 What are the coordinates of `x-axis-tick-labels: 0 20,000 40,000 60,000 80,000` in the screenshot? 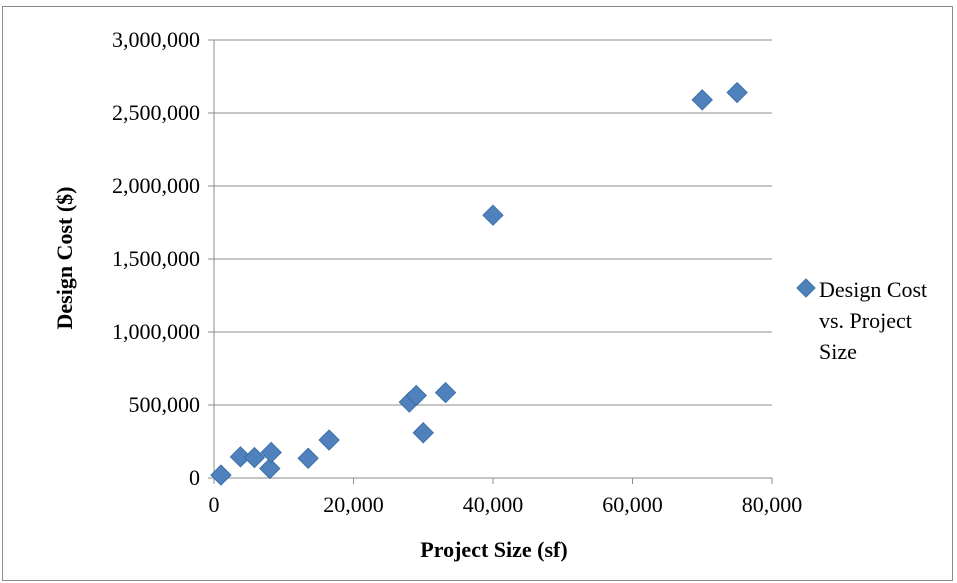 It's located at (506, 504).